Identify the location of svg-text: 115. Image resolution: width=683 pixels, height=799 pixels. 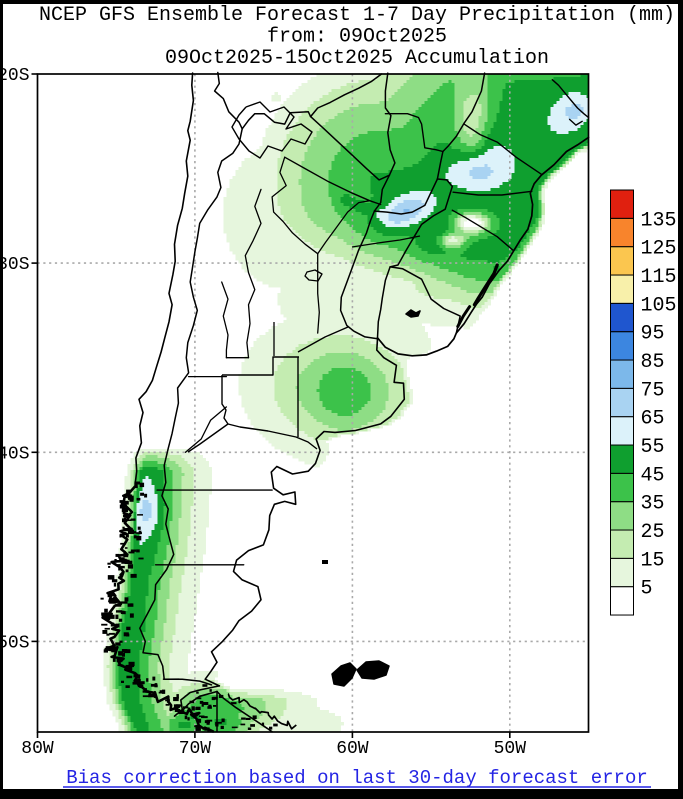
(659, 277).